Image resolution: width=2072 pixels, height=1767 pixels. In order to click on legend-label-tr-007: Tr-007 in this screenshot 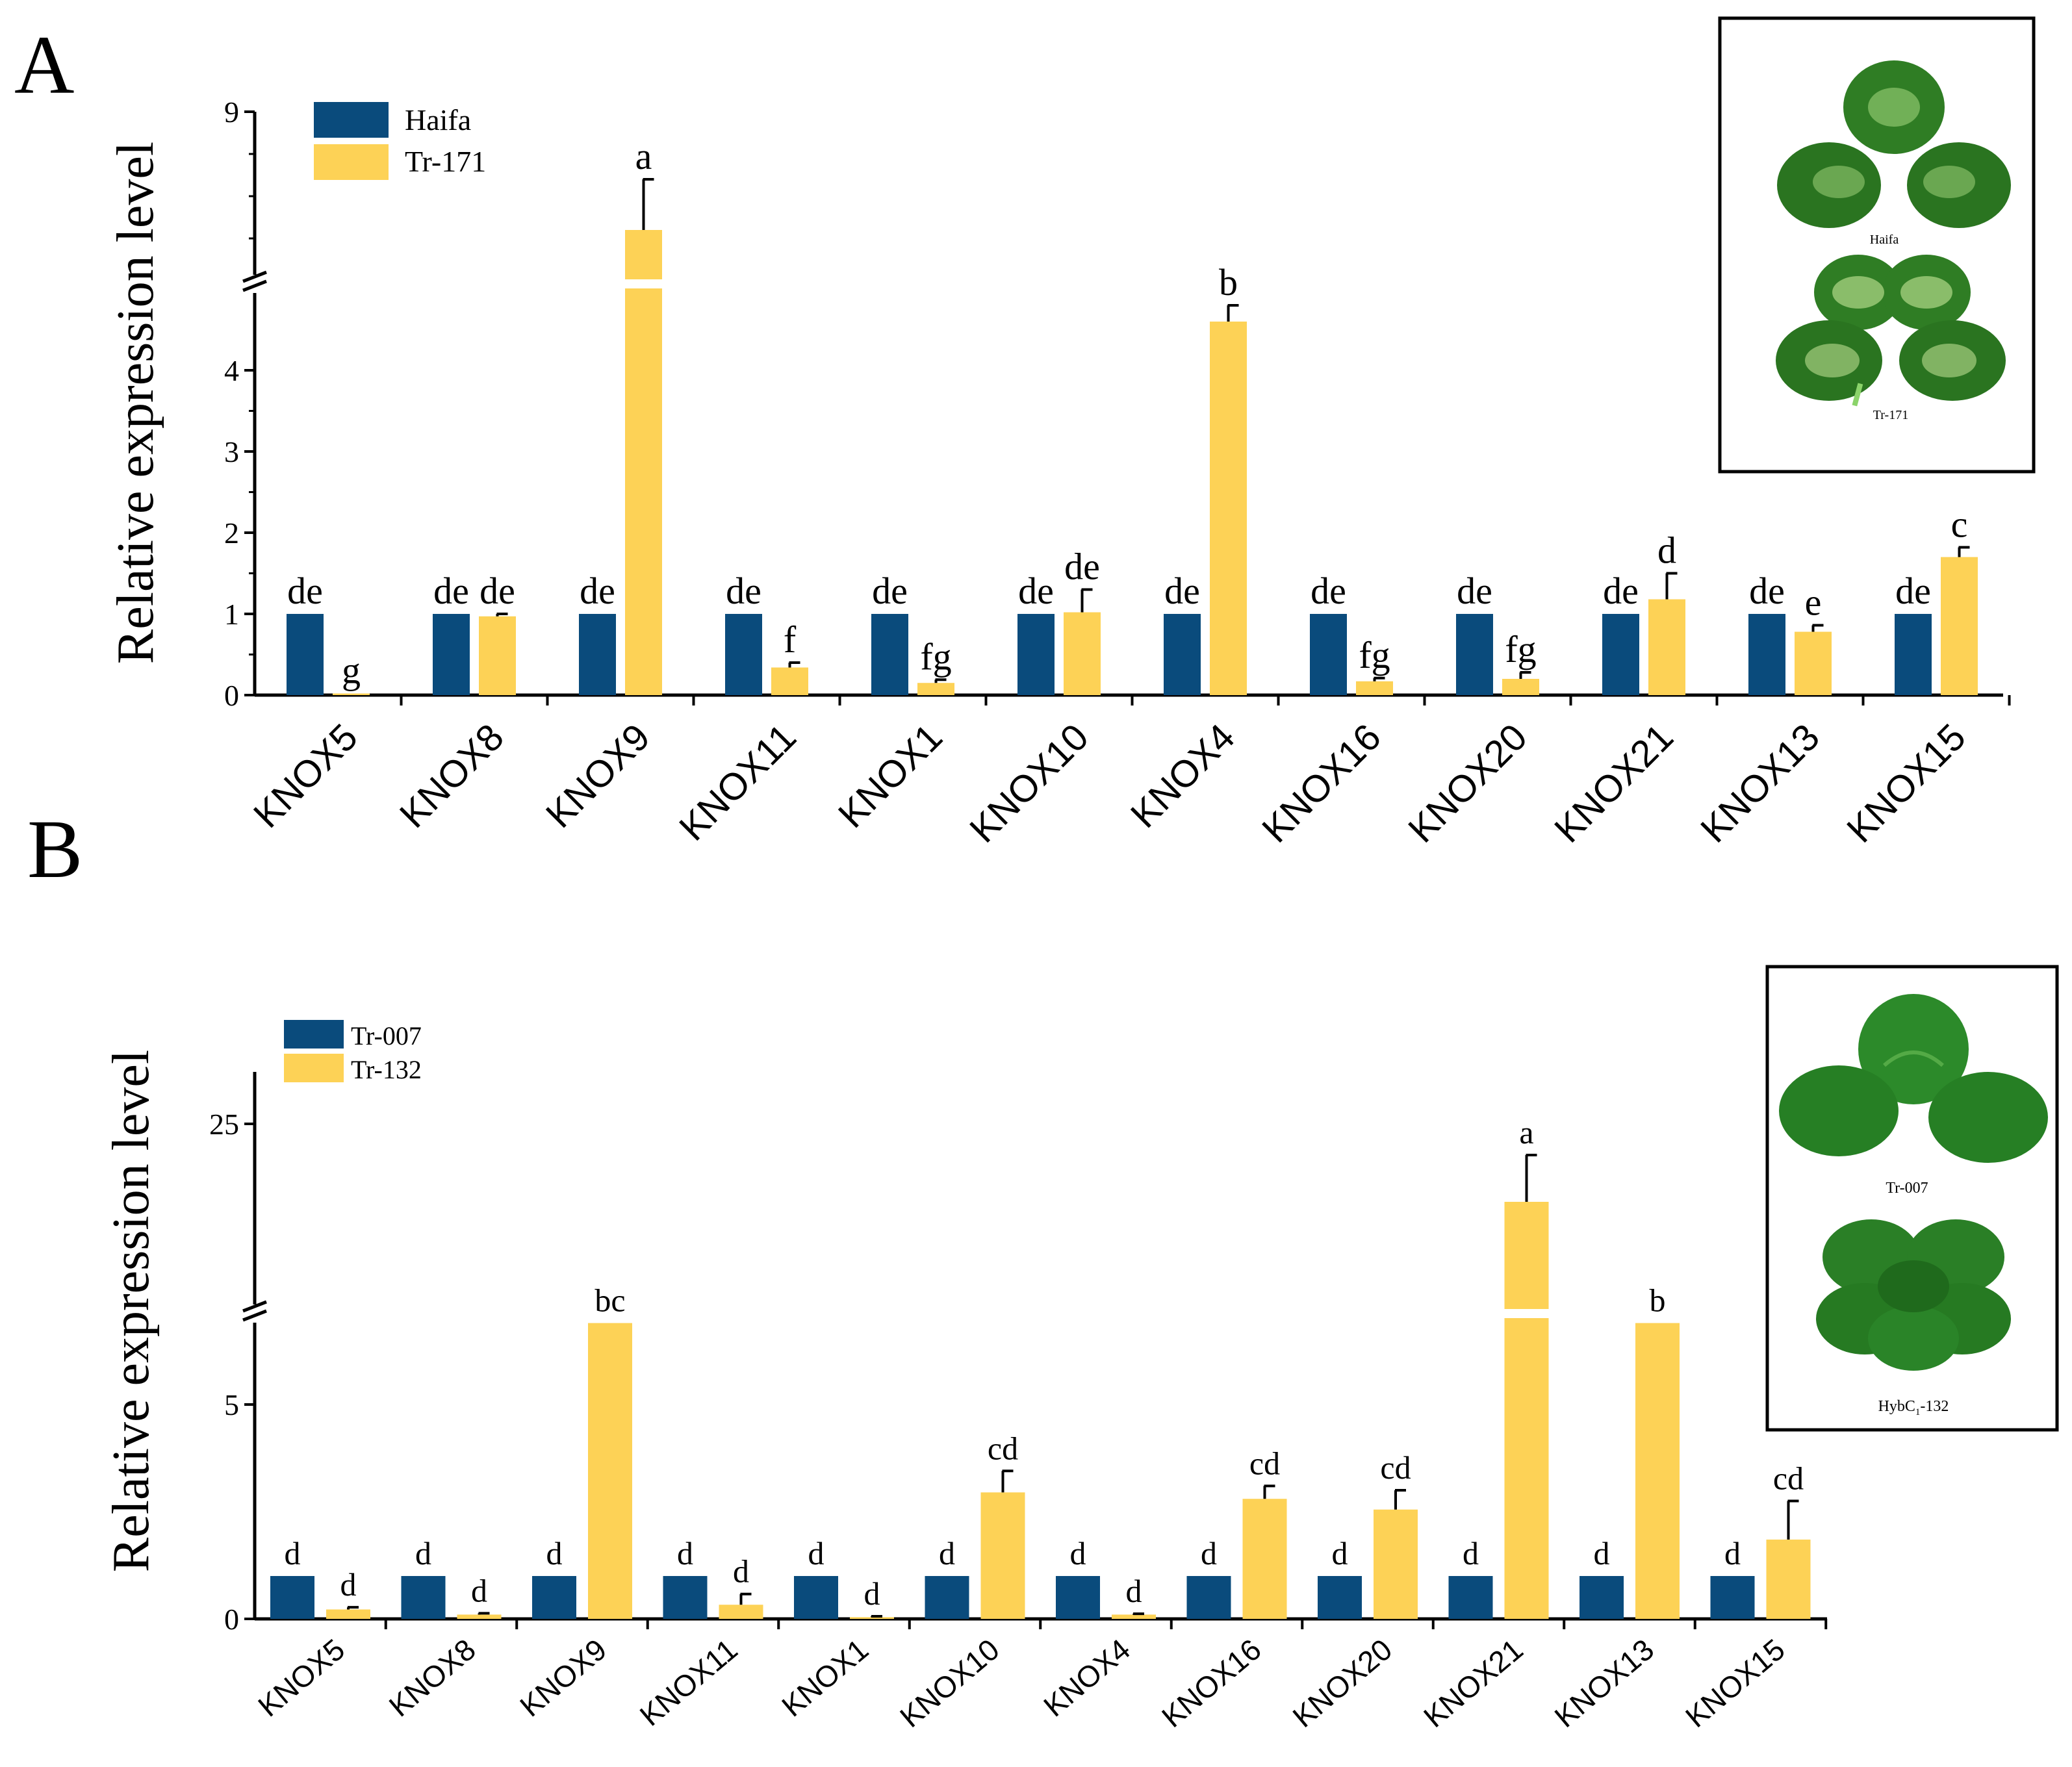, I will do `click(386, 1035)`.